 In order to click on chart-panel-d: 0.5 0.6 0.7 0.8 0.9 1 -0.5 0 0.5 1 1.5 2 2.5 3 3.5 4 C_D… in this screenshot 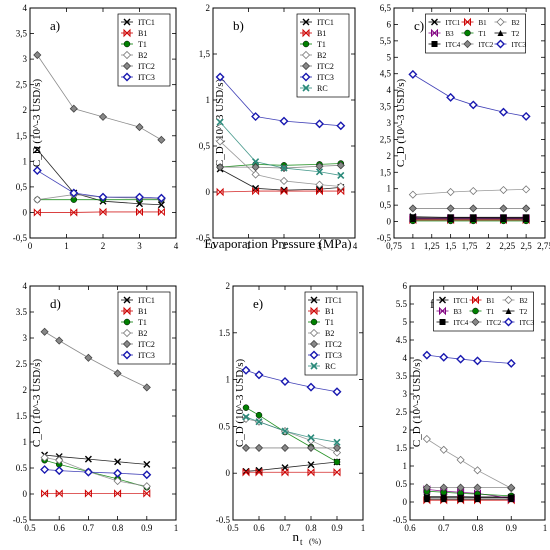, I will do `click(96, 407)`.